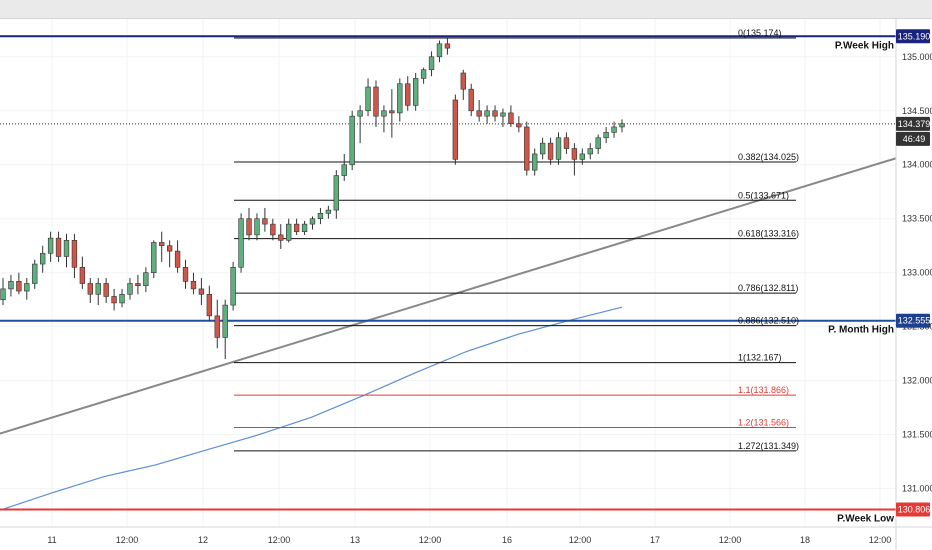  What do you see at coordinates (768, 321) in the screenshot?
I see `fib-level-label: 0.886(132.510)` at bounding box center [768, 321].